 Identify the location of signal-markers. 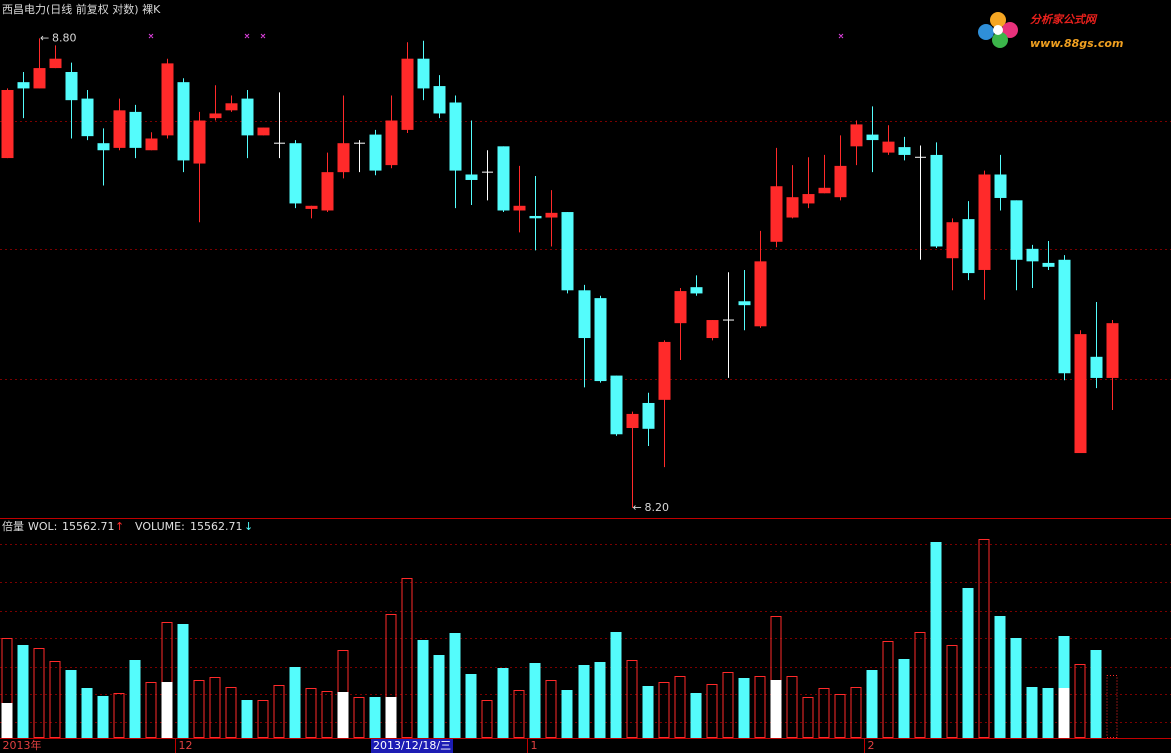
(496, 36).